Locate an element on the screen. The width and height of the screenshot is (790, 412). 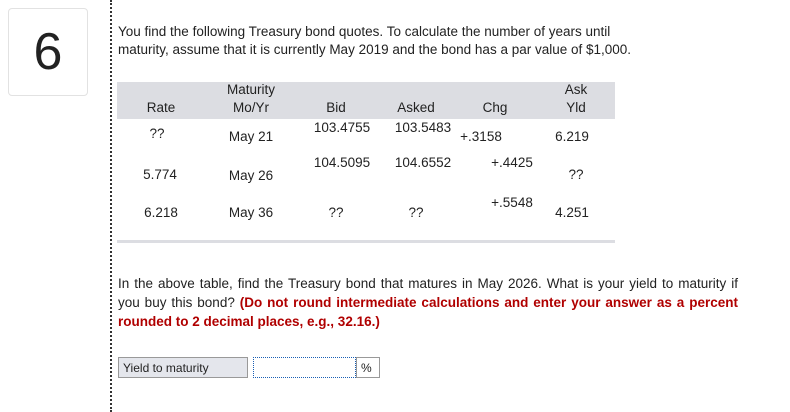
table-cell: 4.251 is located at coordinates (572, 212).